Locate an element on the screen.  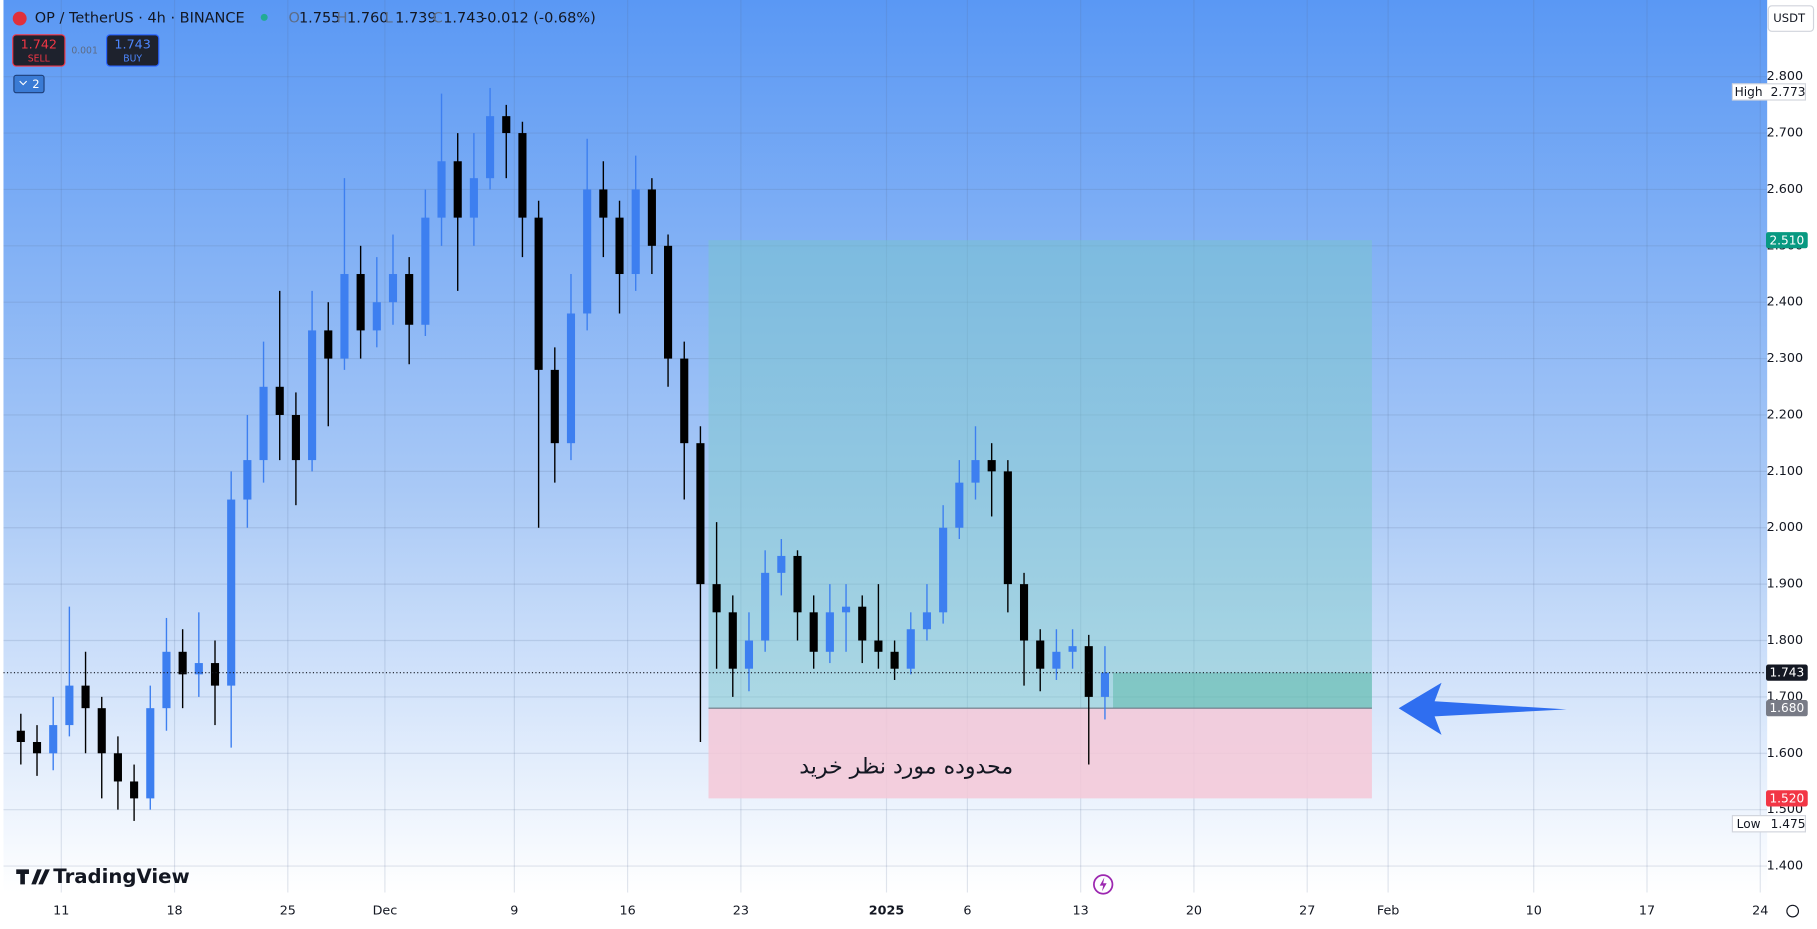
x-tick-label: 24 is located at coordinates (1760, 911).